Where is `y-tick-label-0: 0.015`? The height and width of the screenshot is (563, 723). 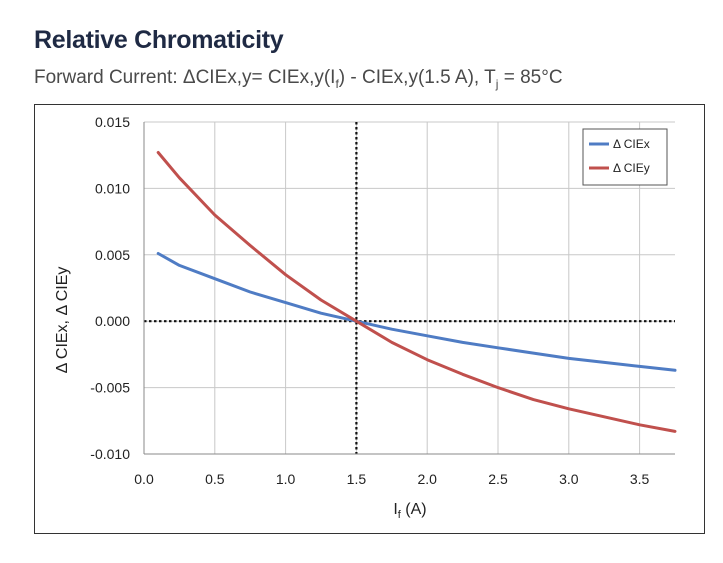 y-tick-label-0: 0.015 is located at coordinates (112, 122).